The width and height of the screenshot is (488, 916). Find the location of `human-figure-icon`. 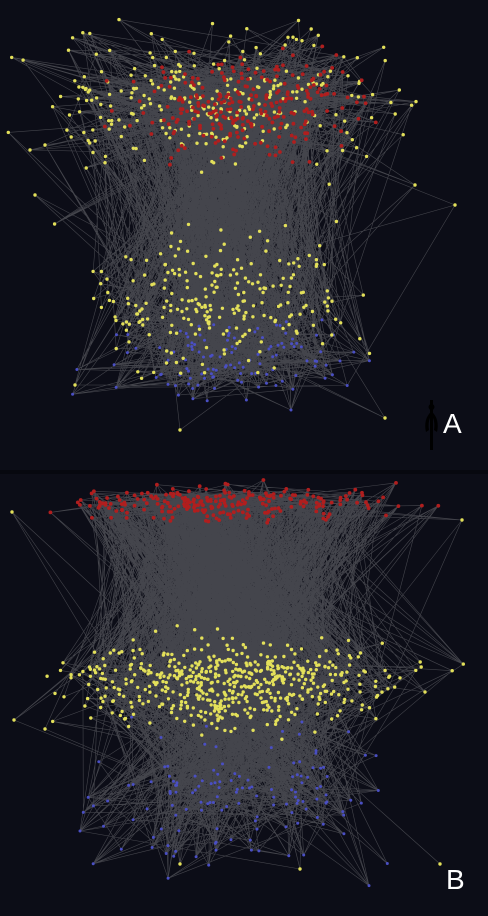

human-figure-icon is located at coordinates (431, 425).